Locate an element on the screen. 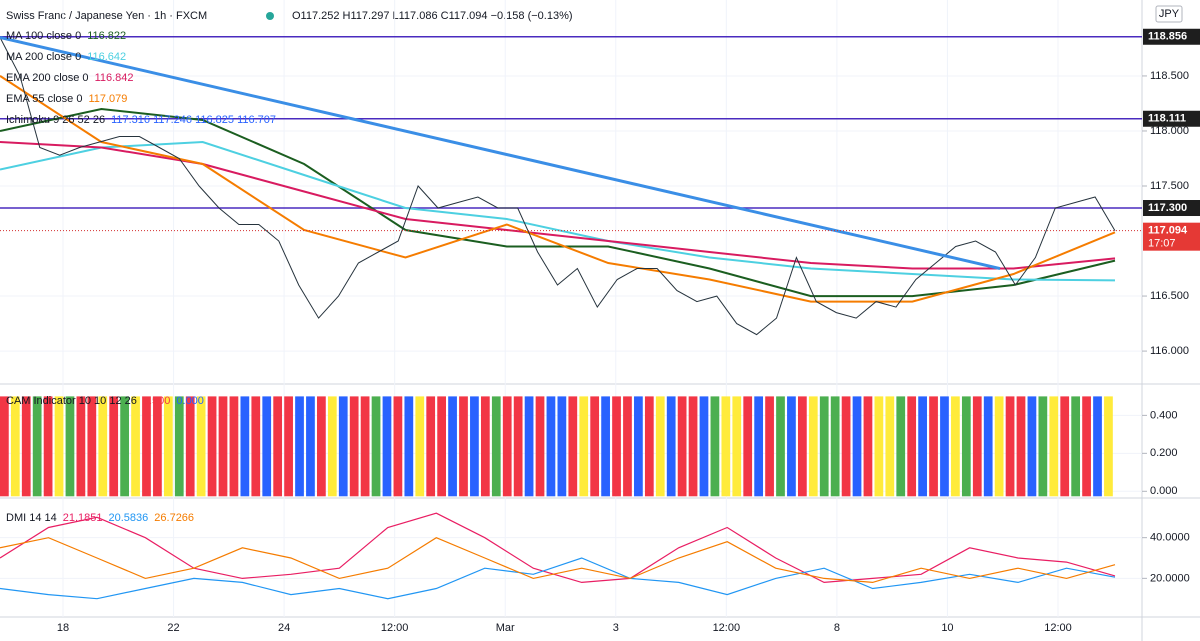  legend-name: MA 100 close 0 is located at coordinates (43, 36).